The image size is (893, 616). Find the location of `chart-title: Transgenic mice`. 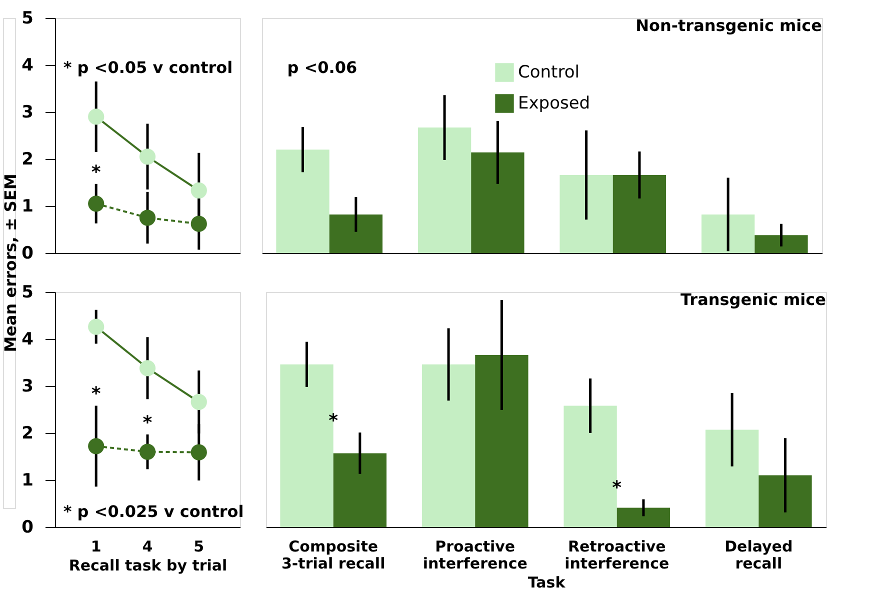

chart-title: Transgenic mice is located at coordinates (753, 299).